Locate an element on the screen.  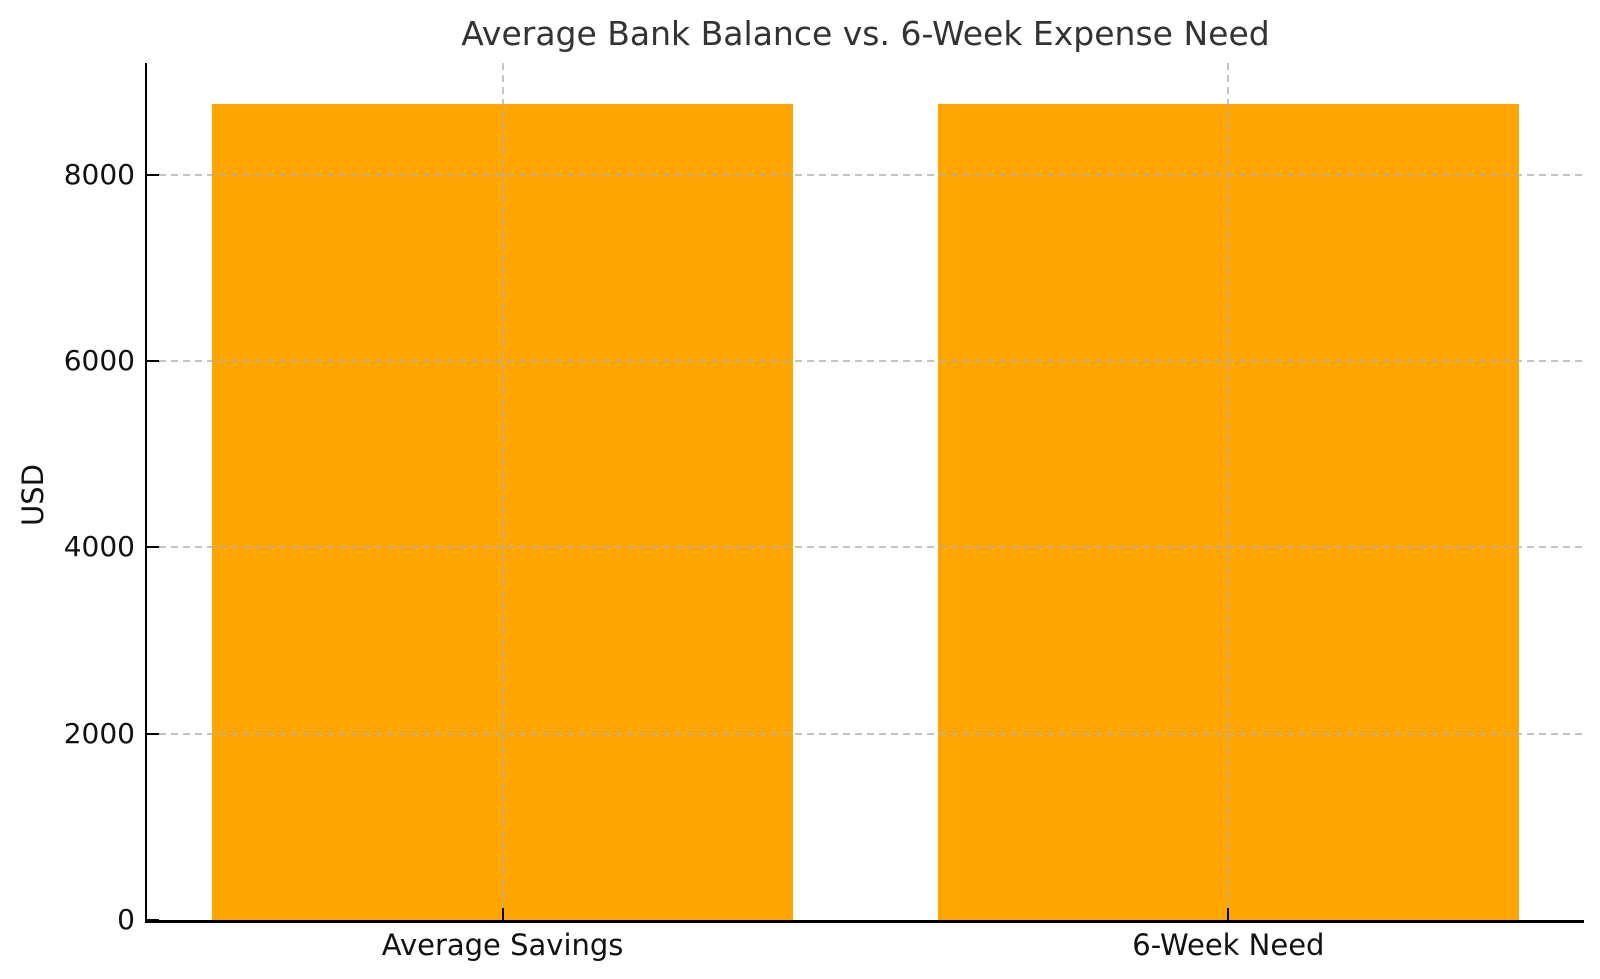
gridline-v-6-week-need is located at coordinates (1228, 491).